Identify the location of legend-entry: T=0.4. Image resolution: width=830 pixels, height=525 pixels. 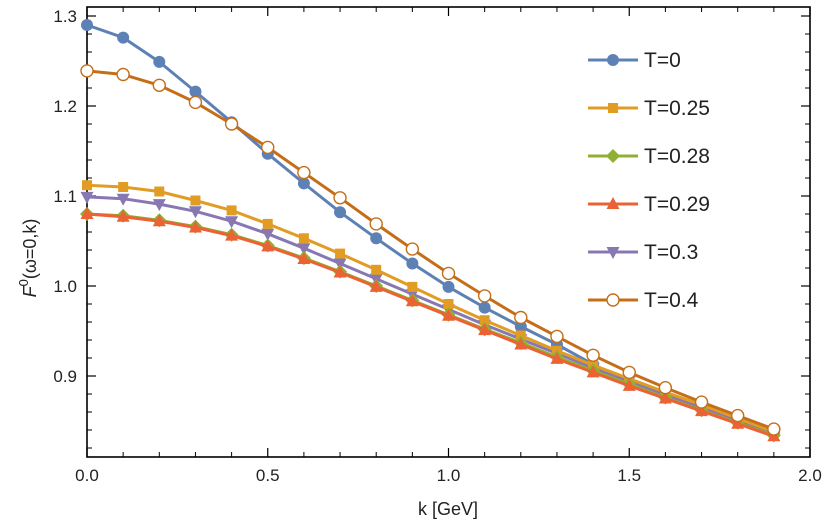
(643, 300).